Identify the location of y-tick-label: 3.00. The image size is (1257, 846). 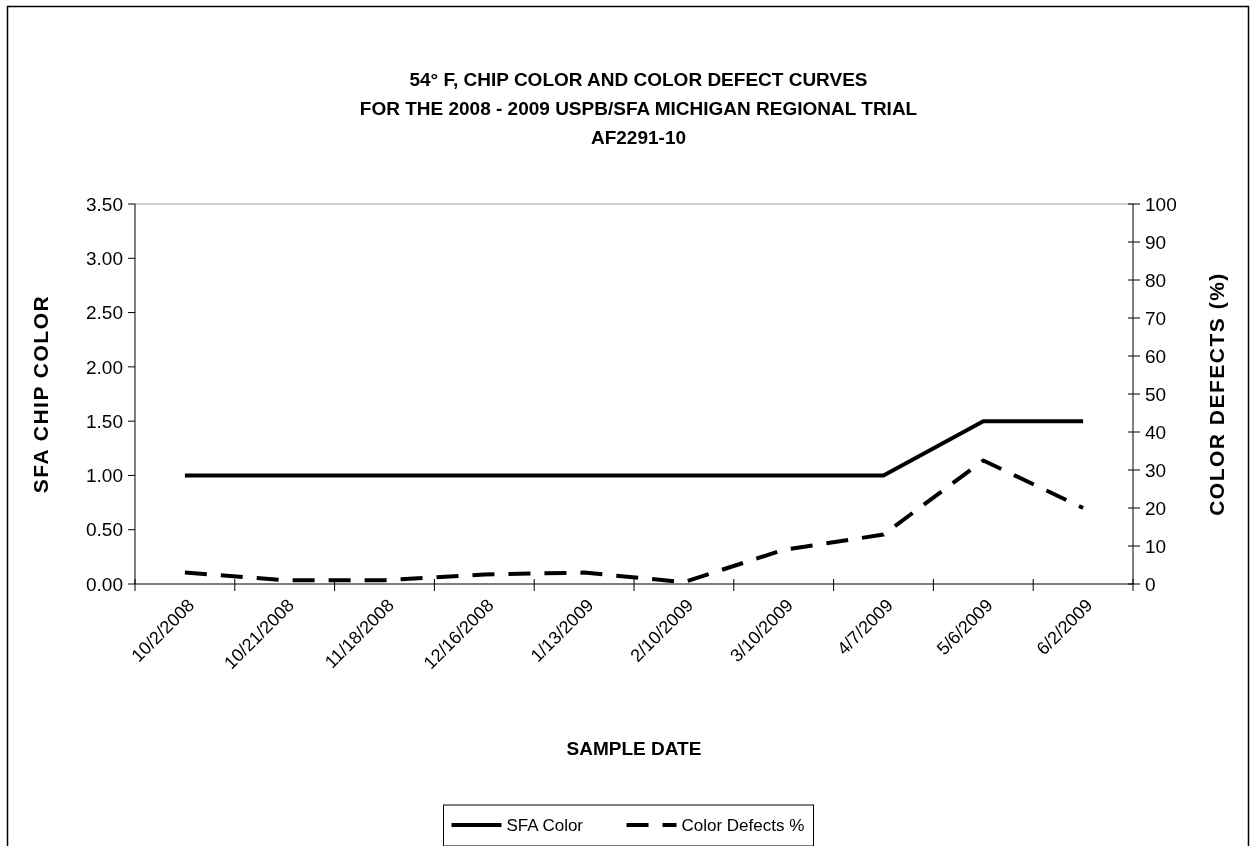
(104, 258).